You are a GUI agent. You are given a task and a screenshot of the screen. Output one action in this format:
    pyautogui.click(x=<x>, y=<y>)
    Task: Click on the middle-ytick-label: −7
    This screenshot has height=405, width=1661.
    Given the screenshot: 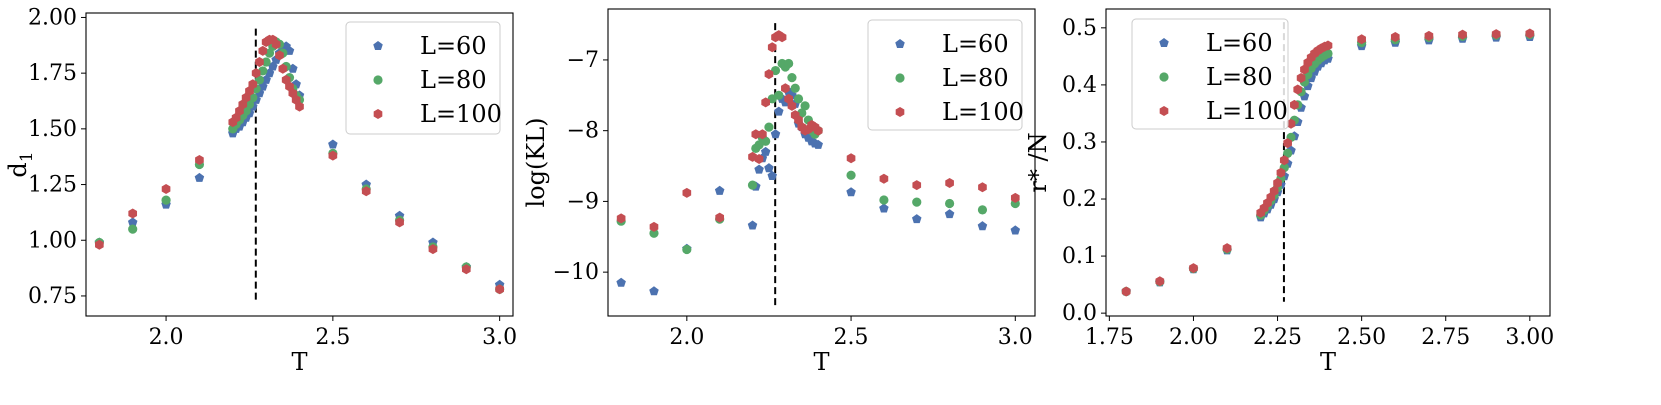 What is the action you would take?
    pyautogui.click(x=583, y=60)
    